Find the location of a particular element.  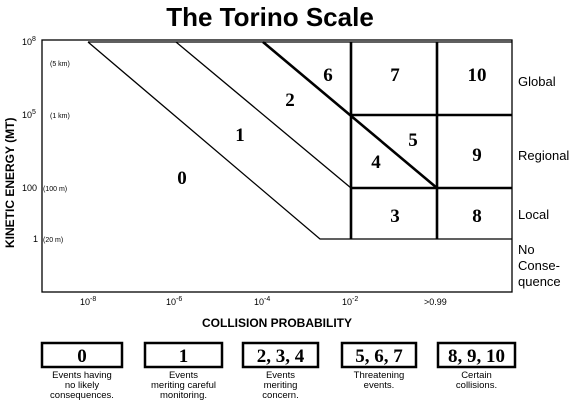

y-tick-size: (5 km) is located at coordinates (60, 64).